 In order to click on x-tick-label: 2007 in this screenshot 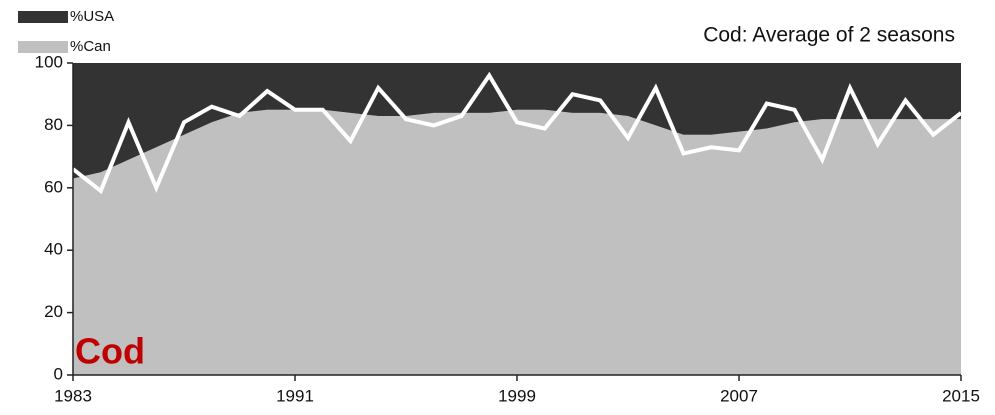, I will do `click(739, 395)`.